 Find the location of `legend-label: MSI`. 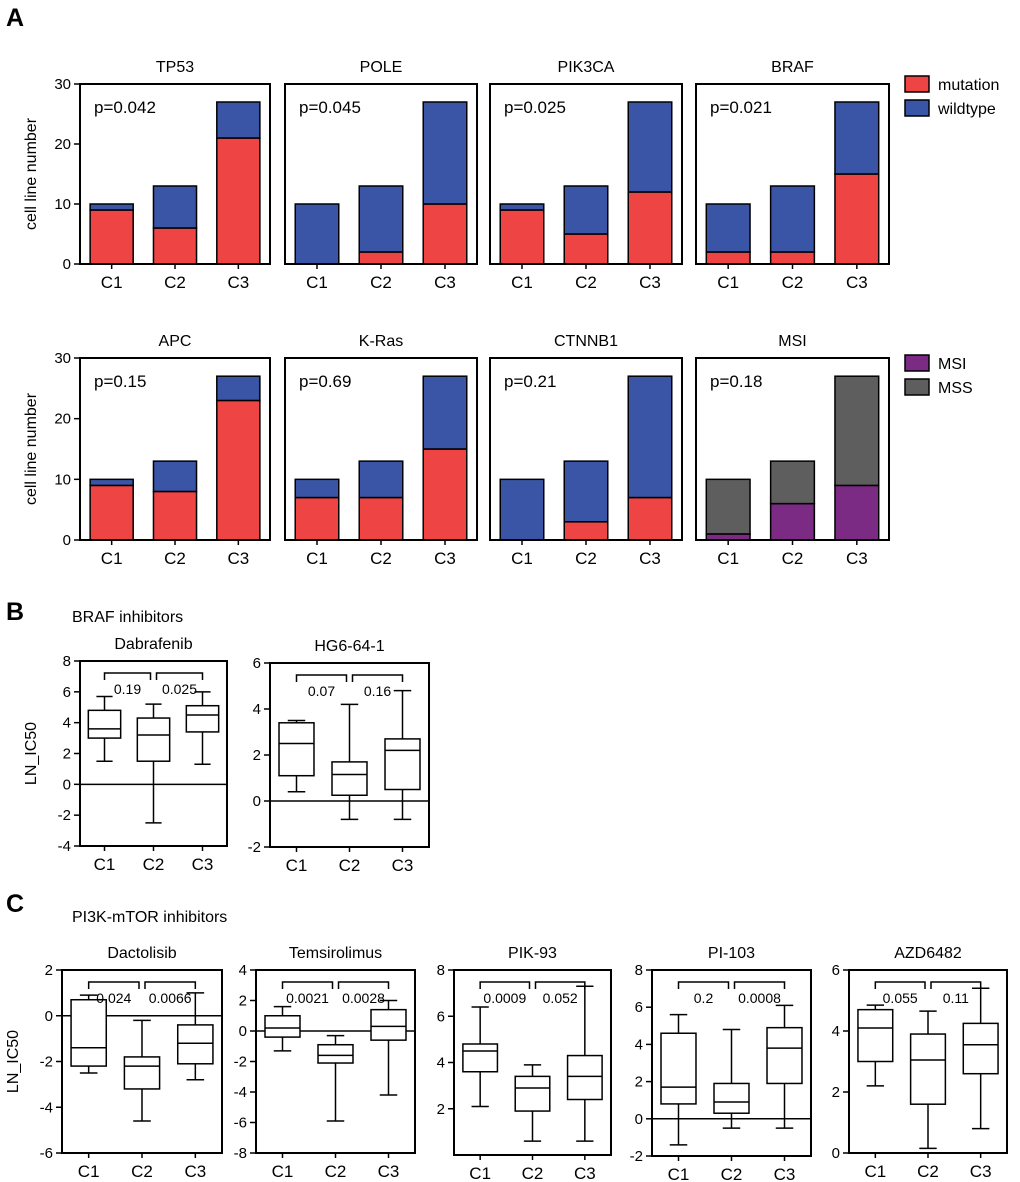

legend-label: MSI is located at coordinates (952, 364).